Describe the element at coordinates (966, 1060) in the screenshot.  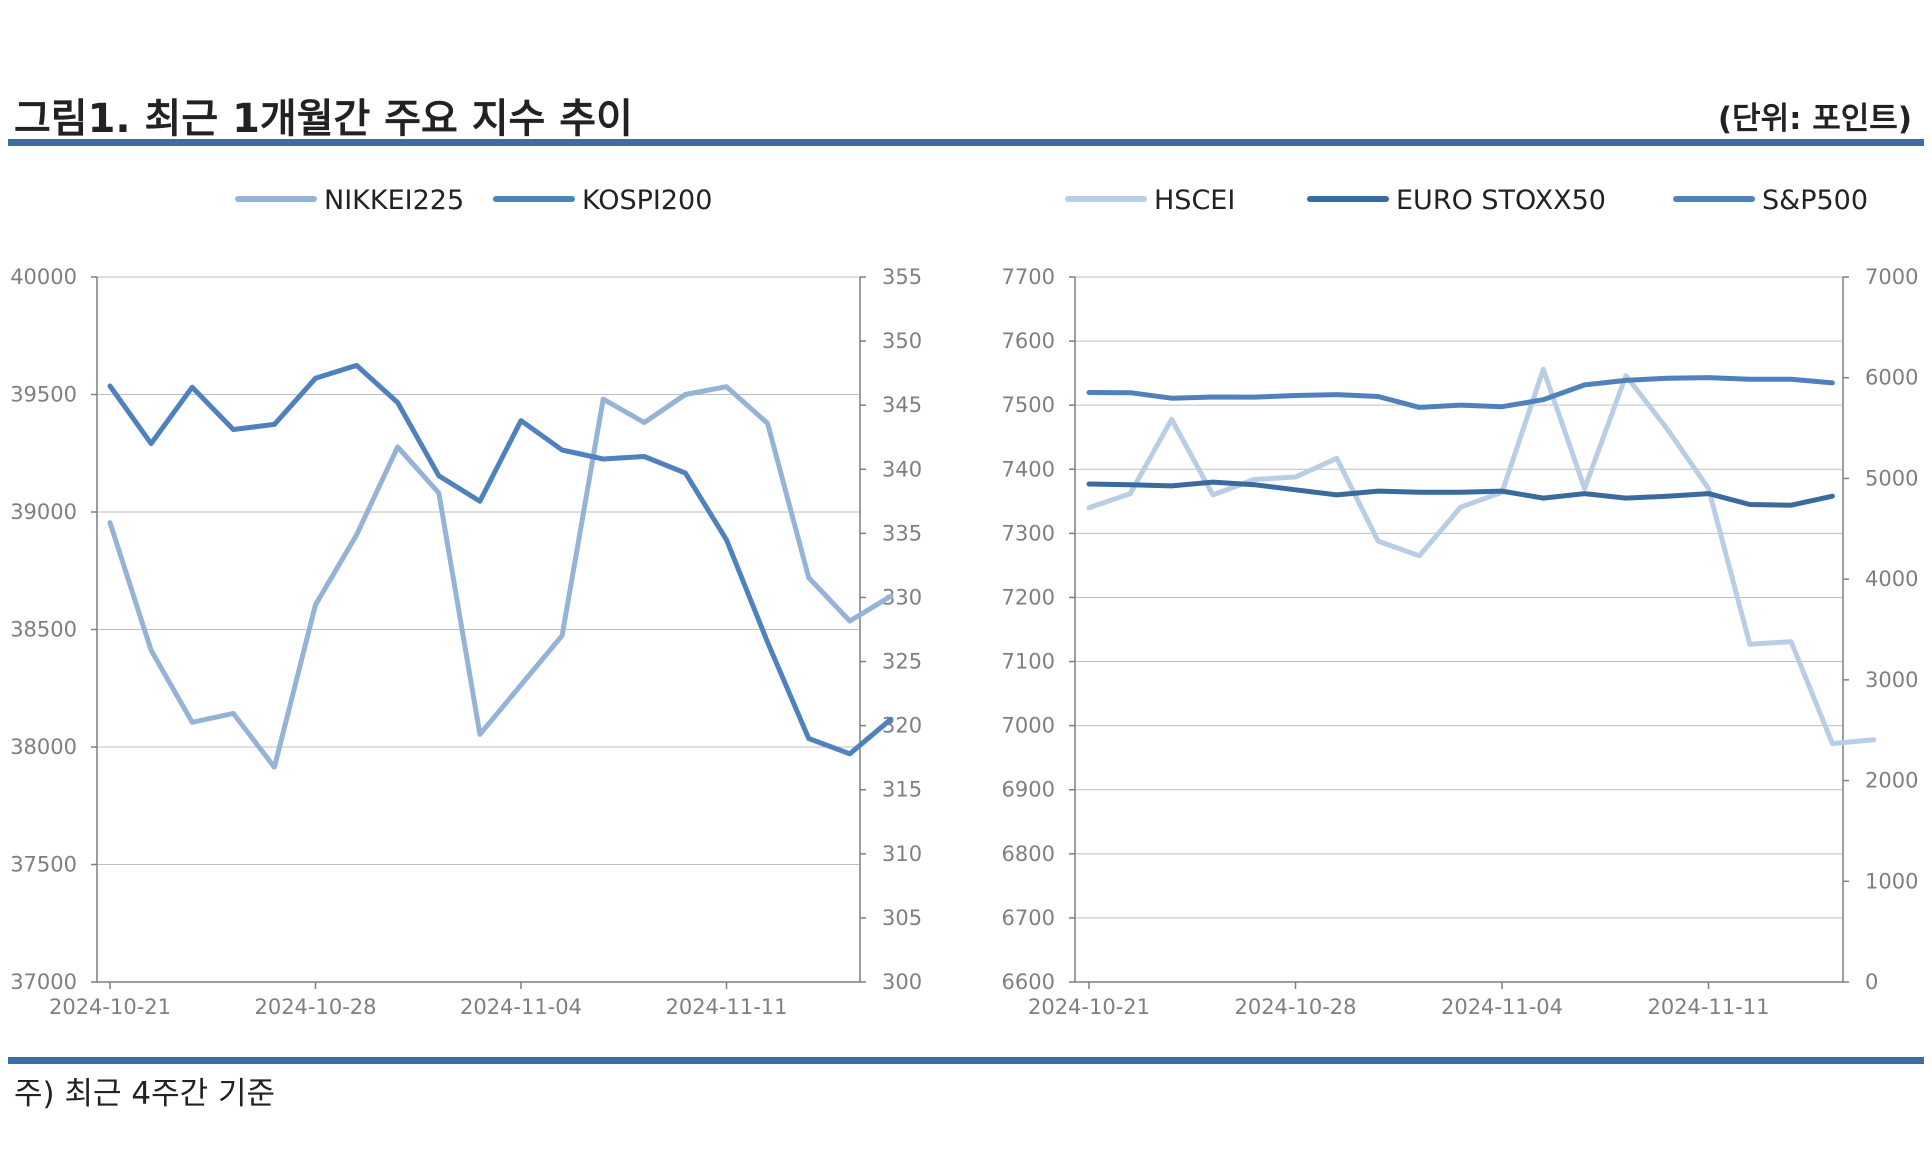
I see `bottom-divider` at that location.